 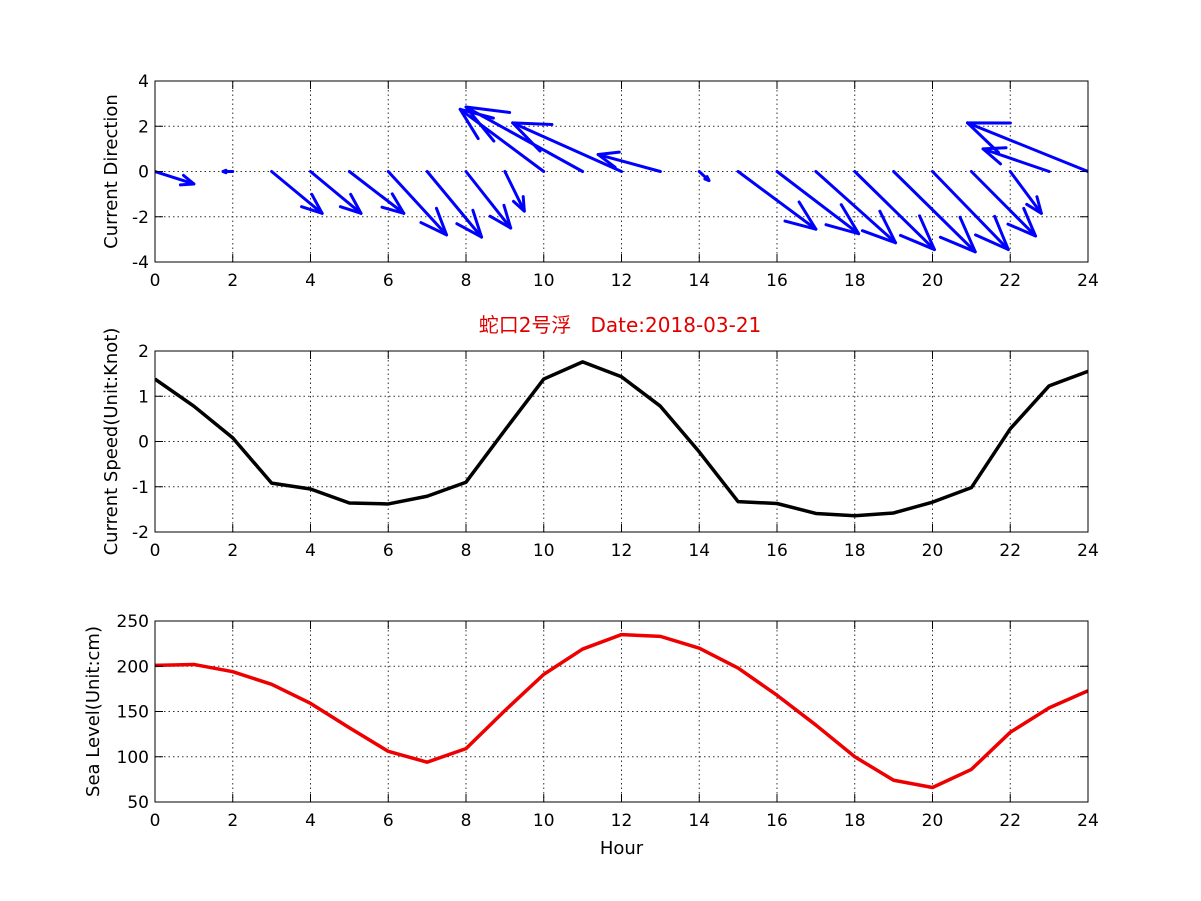 I want to click on y-tick-label: 100, so click(x=133, y=758).